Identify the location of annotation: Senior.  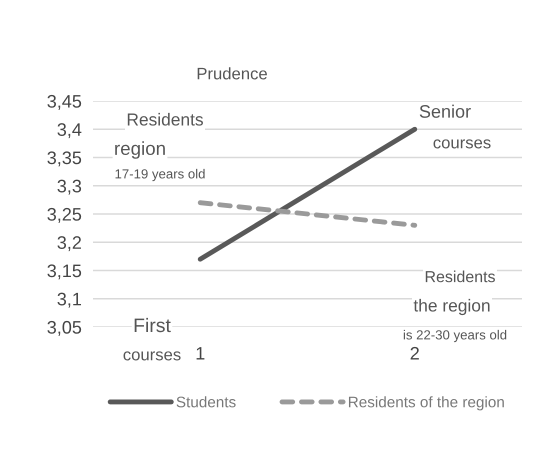
(445, 111).